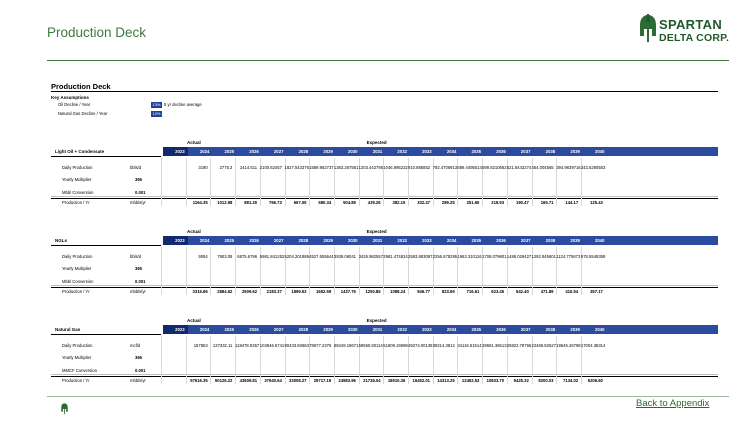  I want to click on production-per-year-cell: 14313.25, so click(446, 380).